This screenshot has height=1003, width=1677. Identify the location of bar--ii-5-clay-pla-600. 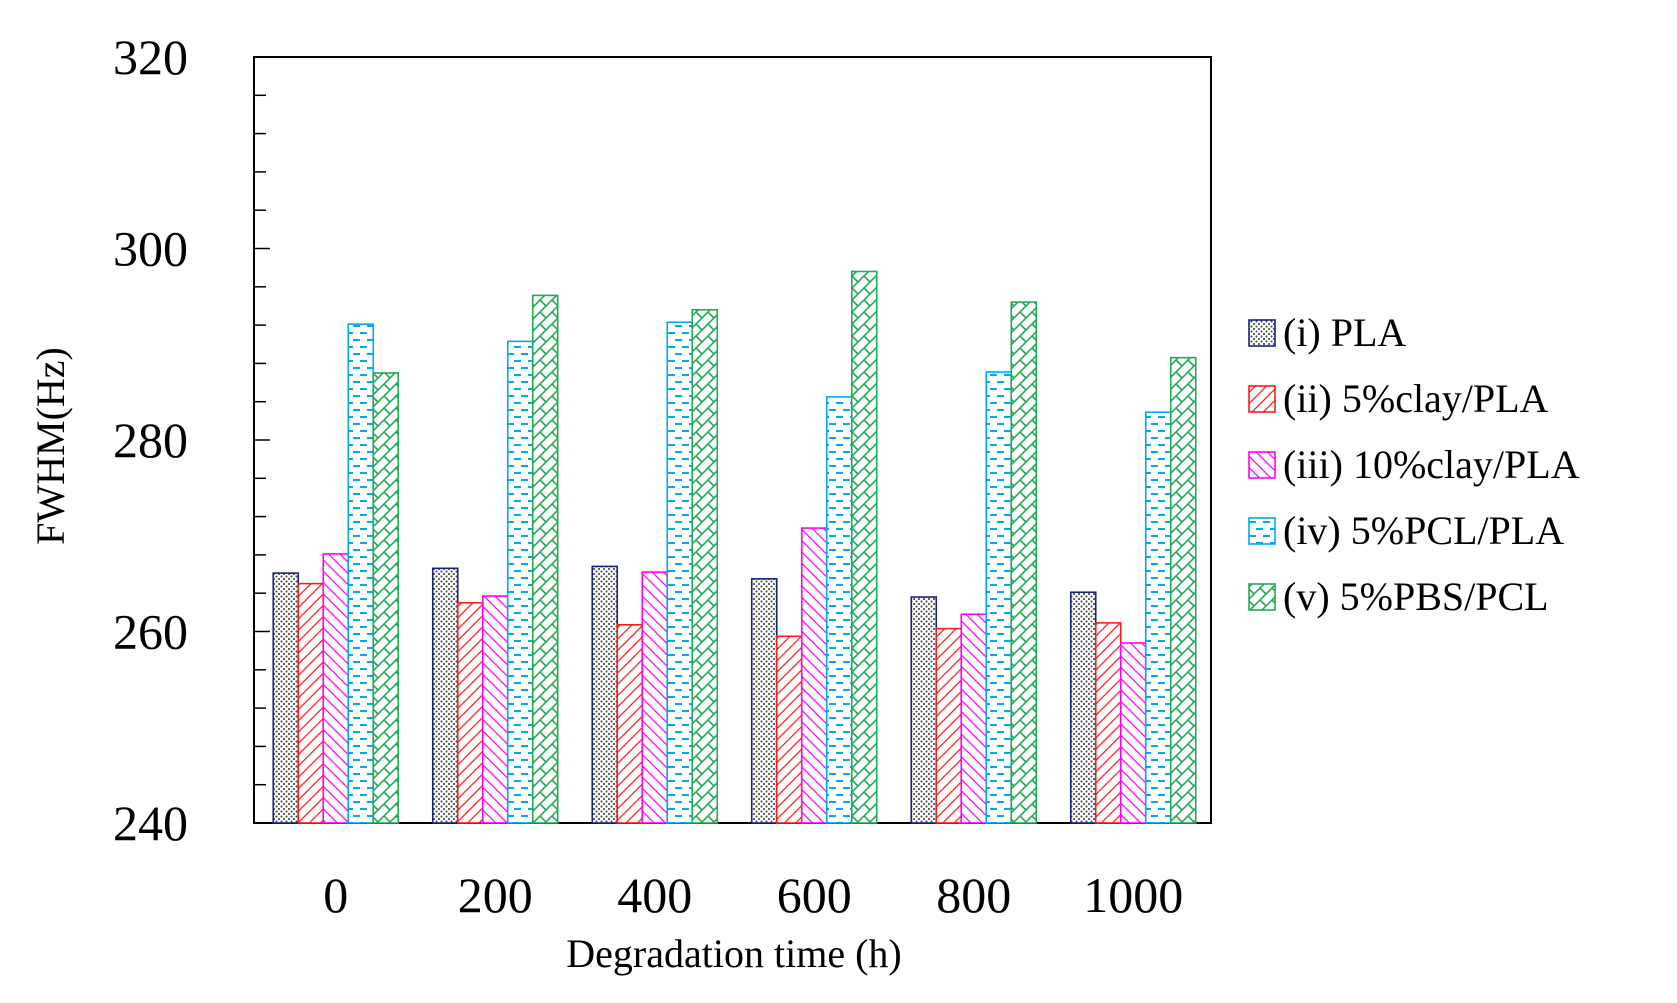
(789, 729).